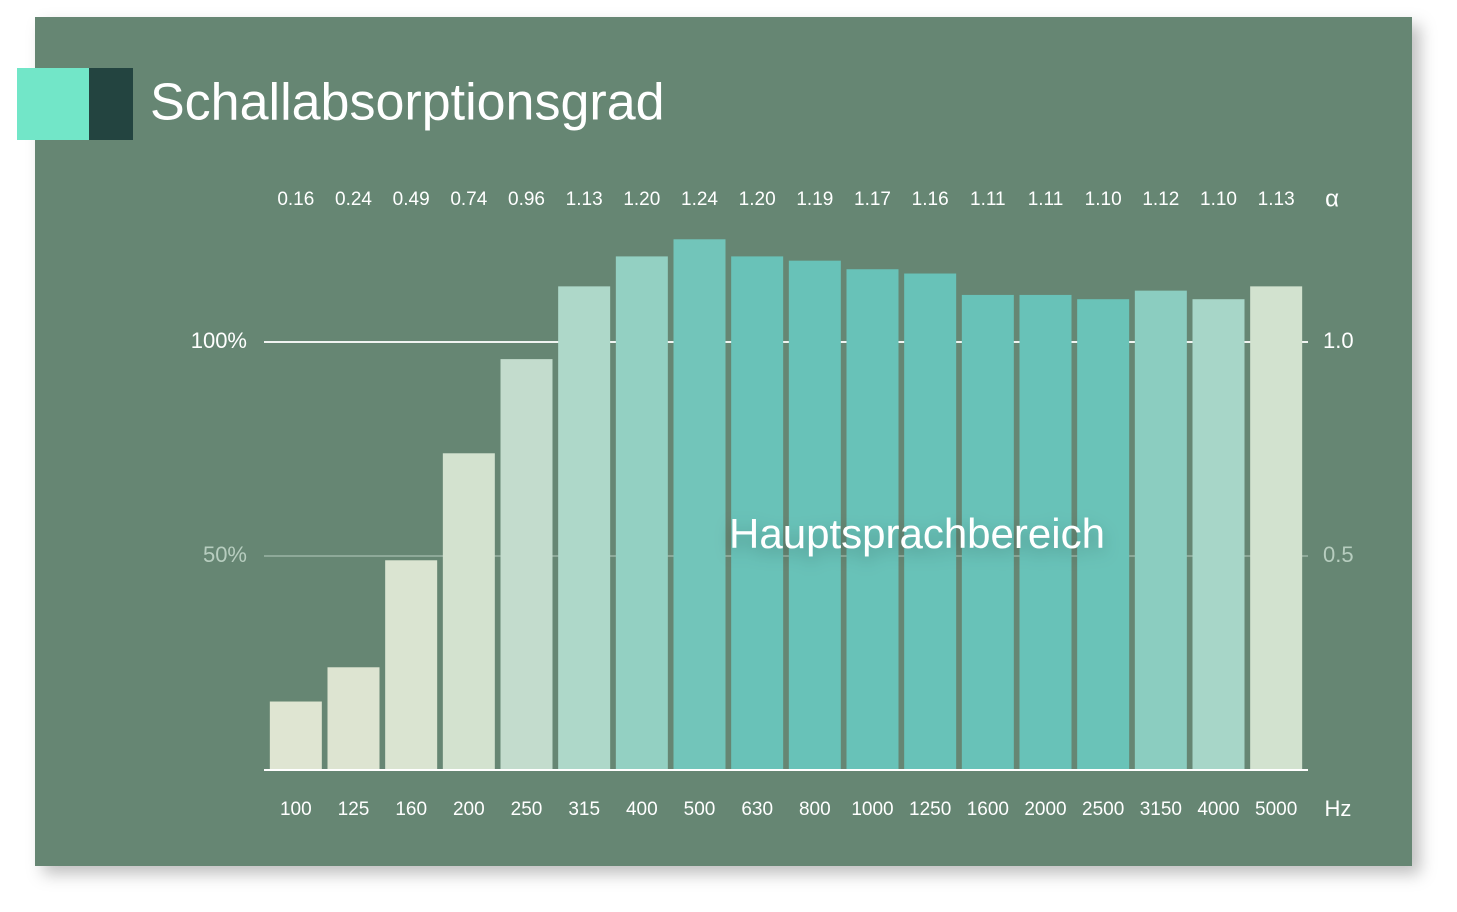  What do you see at coordinates (699, 199) in the screenshot?
I see `value-label: 1.24` at bounding box center [699, 199].